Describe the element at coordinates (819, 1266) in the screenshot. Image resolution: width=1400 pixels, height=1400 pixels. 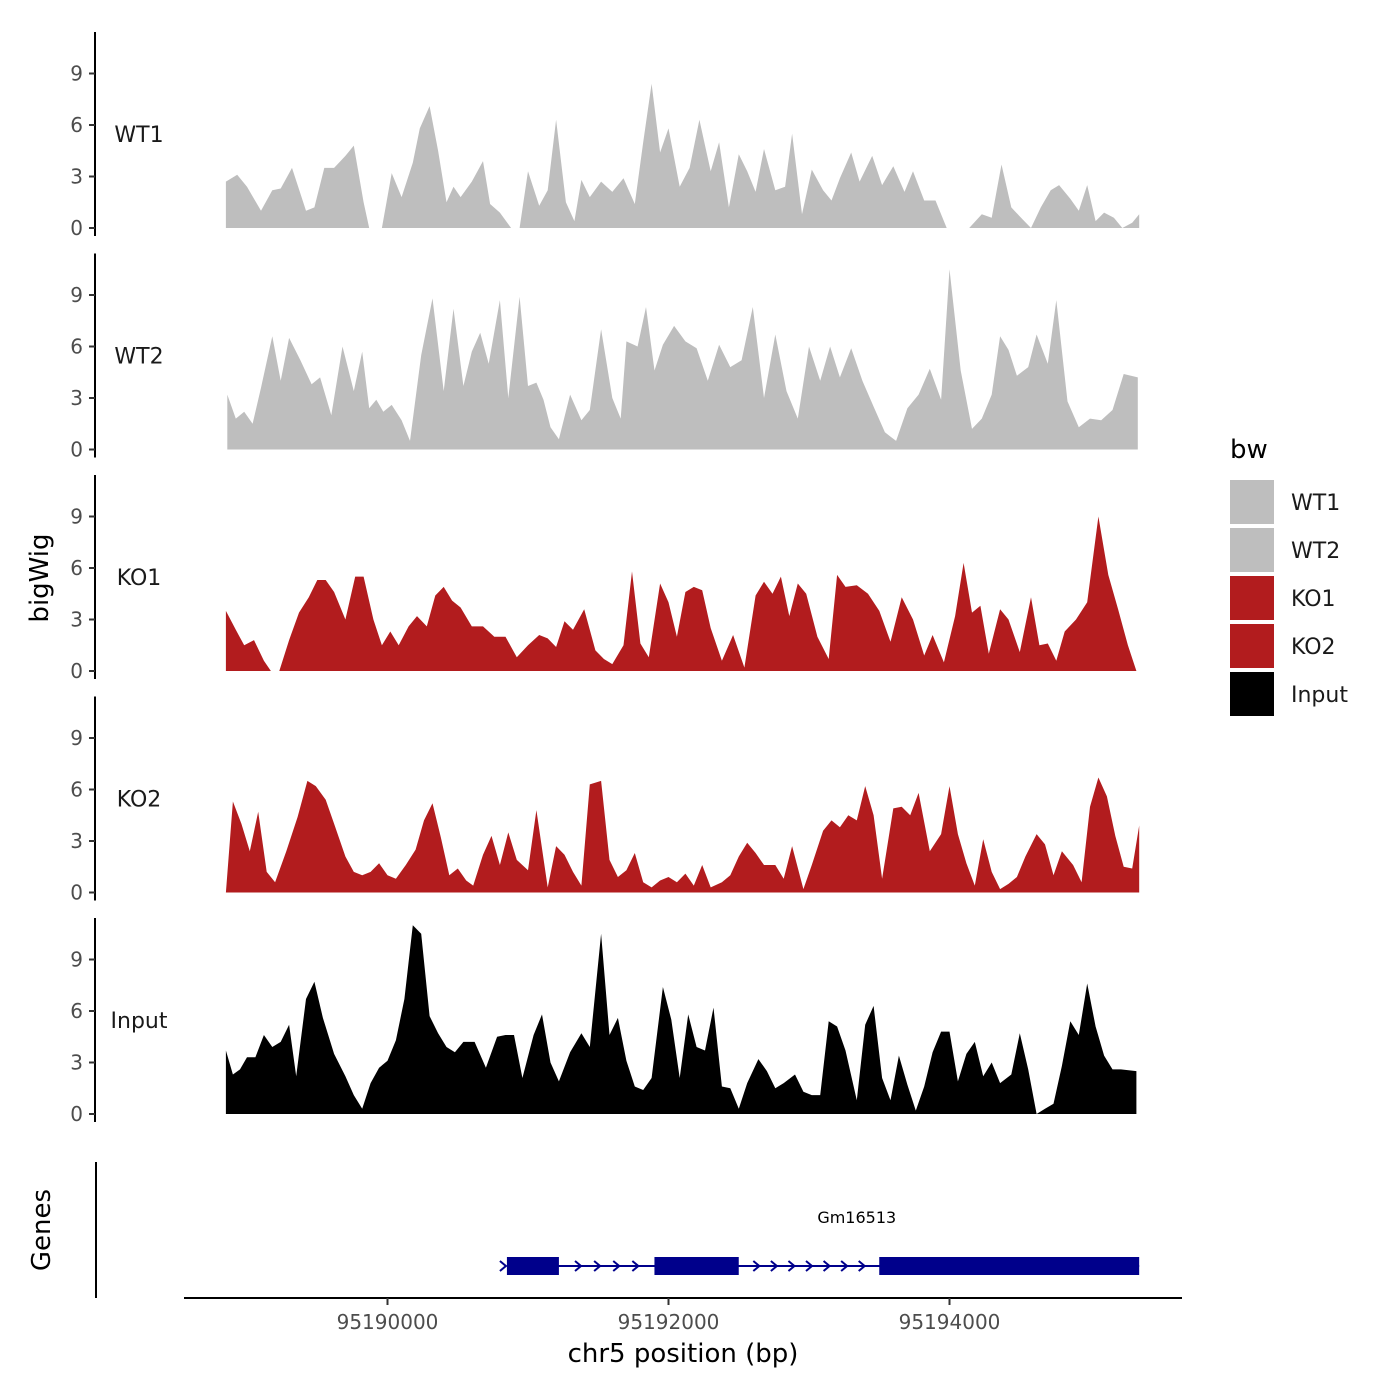
I see `gene-model` at that location.